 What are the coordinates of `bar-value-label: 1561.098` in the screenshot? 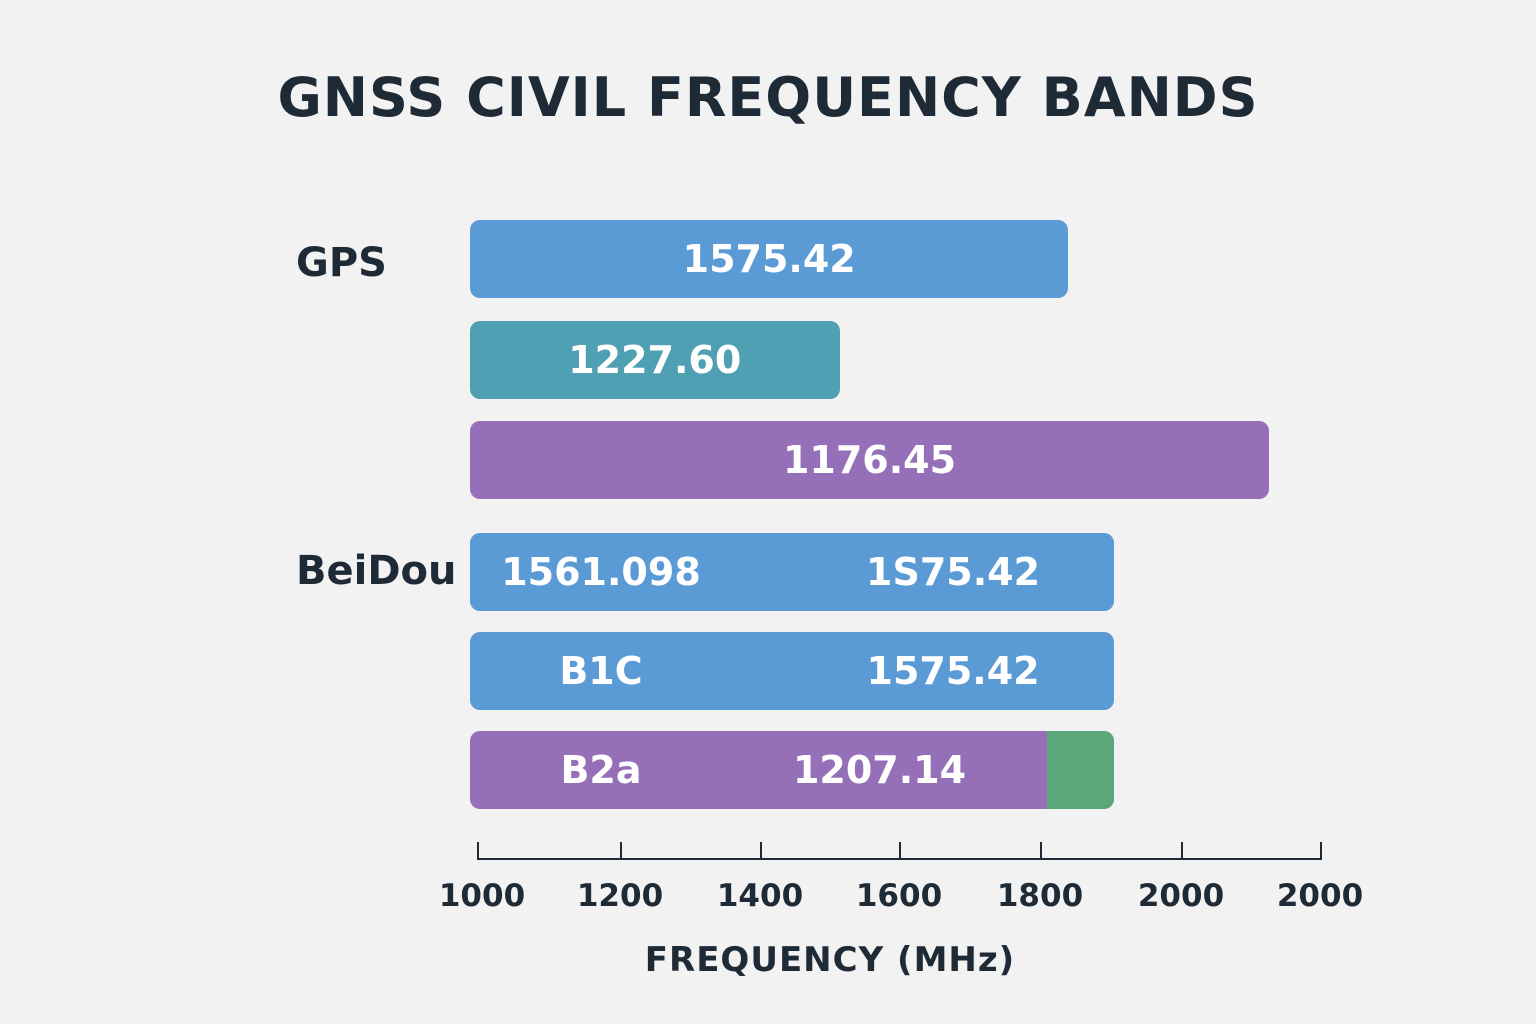 It's located at (601, 572).